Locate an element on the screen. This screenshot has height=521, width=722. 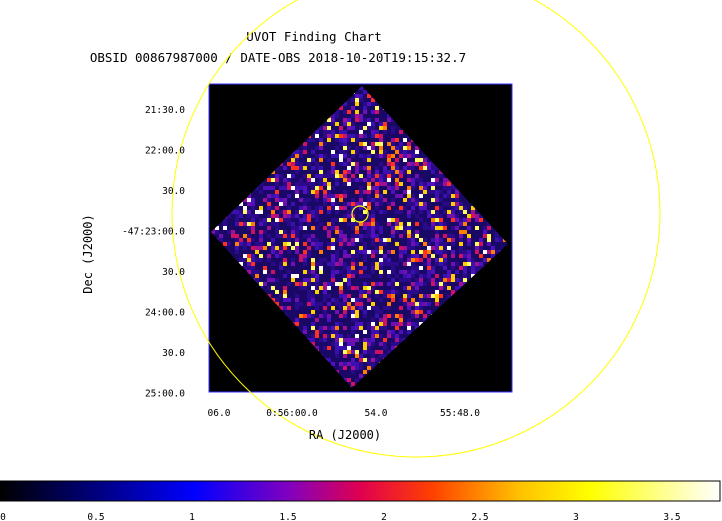
y-tick-label: 22:00.0 is located at coordinates (165, 151).